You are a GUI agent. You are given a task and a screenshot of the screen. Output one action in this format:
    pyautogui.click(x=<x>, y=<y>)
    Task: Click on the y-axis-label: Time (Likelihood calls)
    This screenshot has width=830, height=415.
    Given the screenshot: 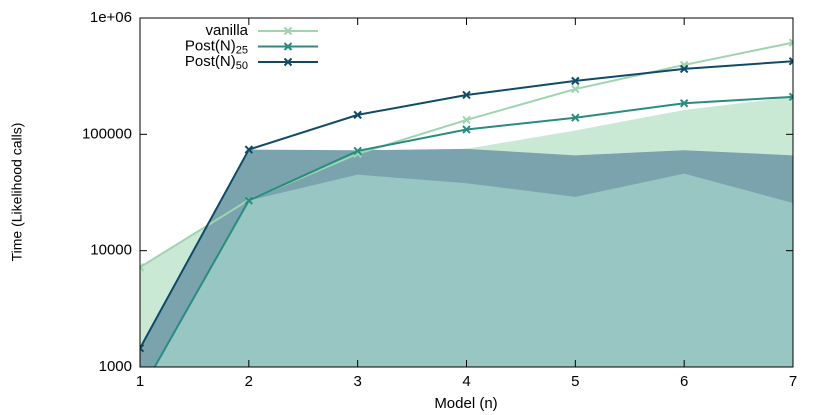 What is the action you would take?
    pyautogui.click(x=17, y=192)
    